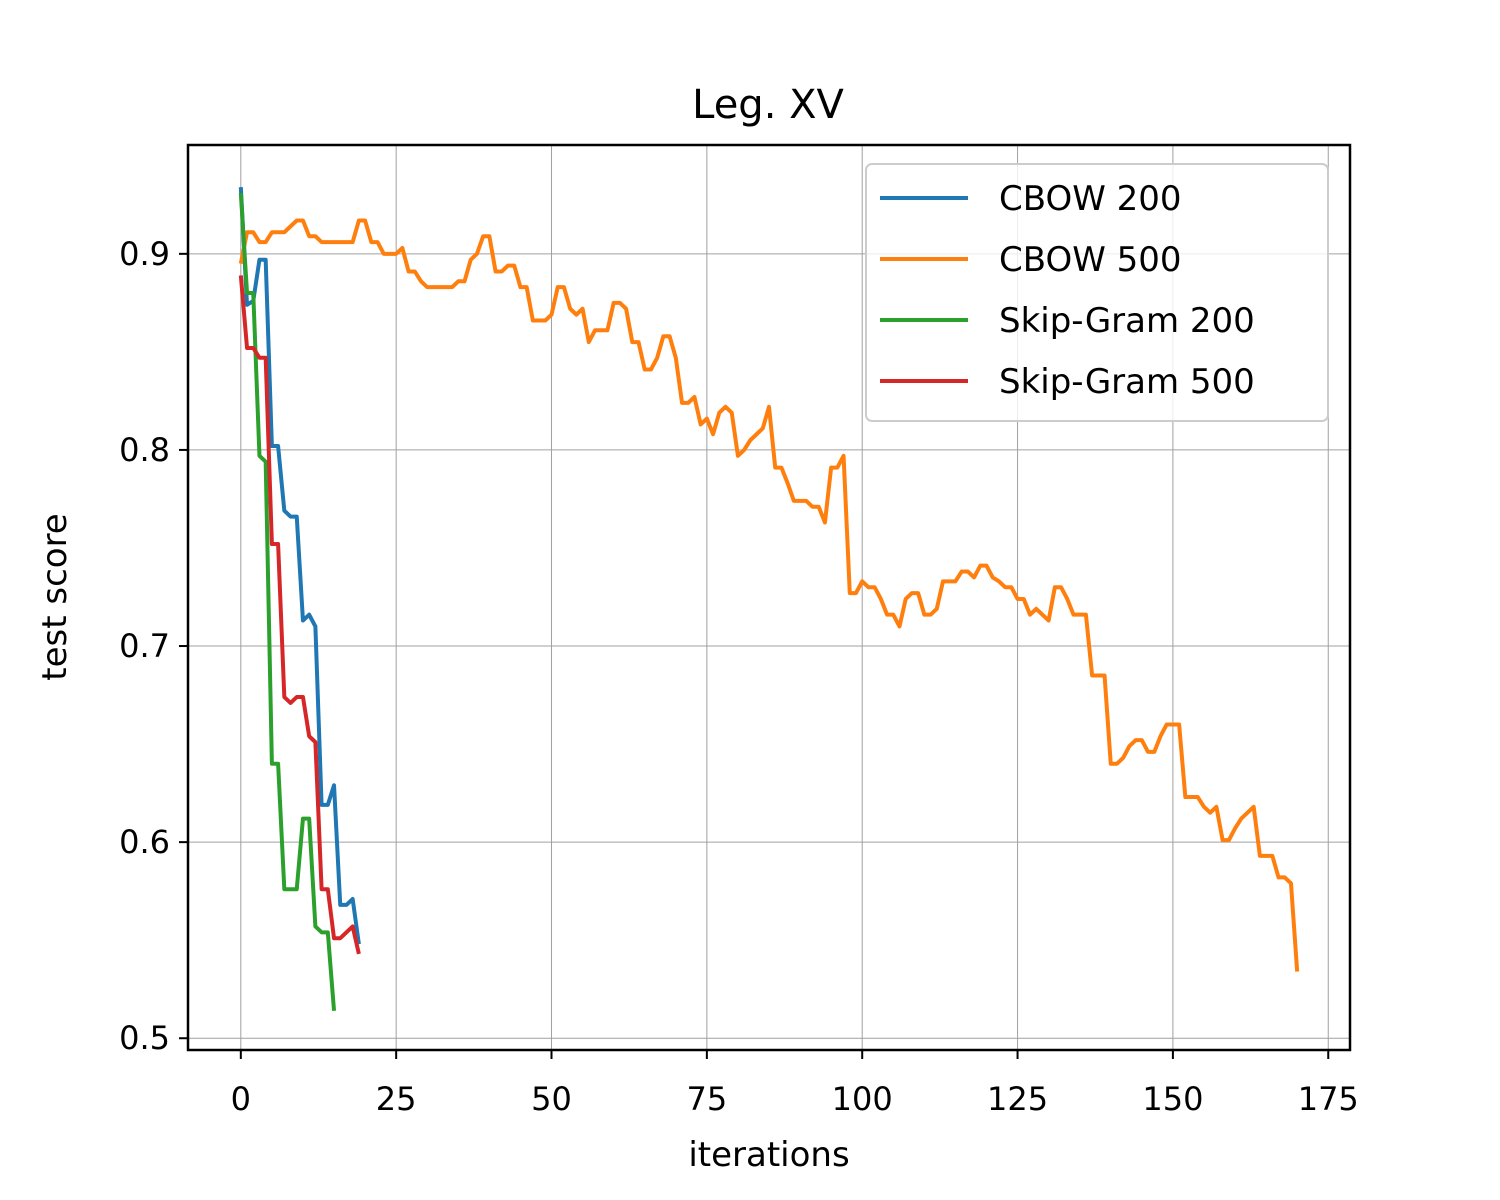 The image size is (1500, 1200). What do you see at coordinates (795, 1084) in the screenshot?
I see `x-axis-ticks: 0 25 50 75 100 125 150 175` at bounding box center [795, 1084].